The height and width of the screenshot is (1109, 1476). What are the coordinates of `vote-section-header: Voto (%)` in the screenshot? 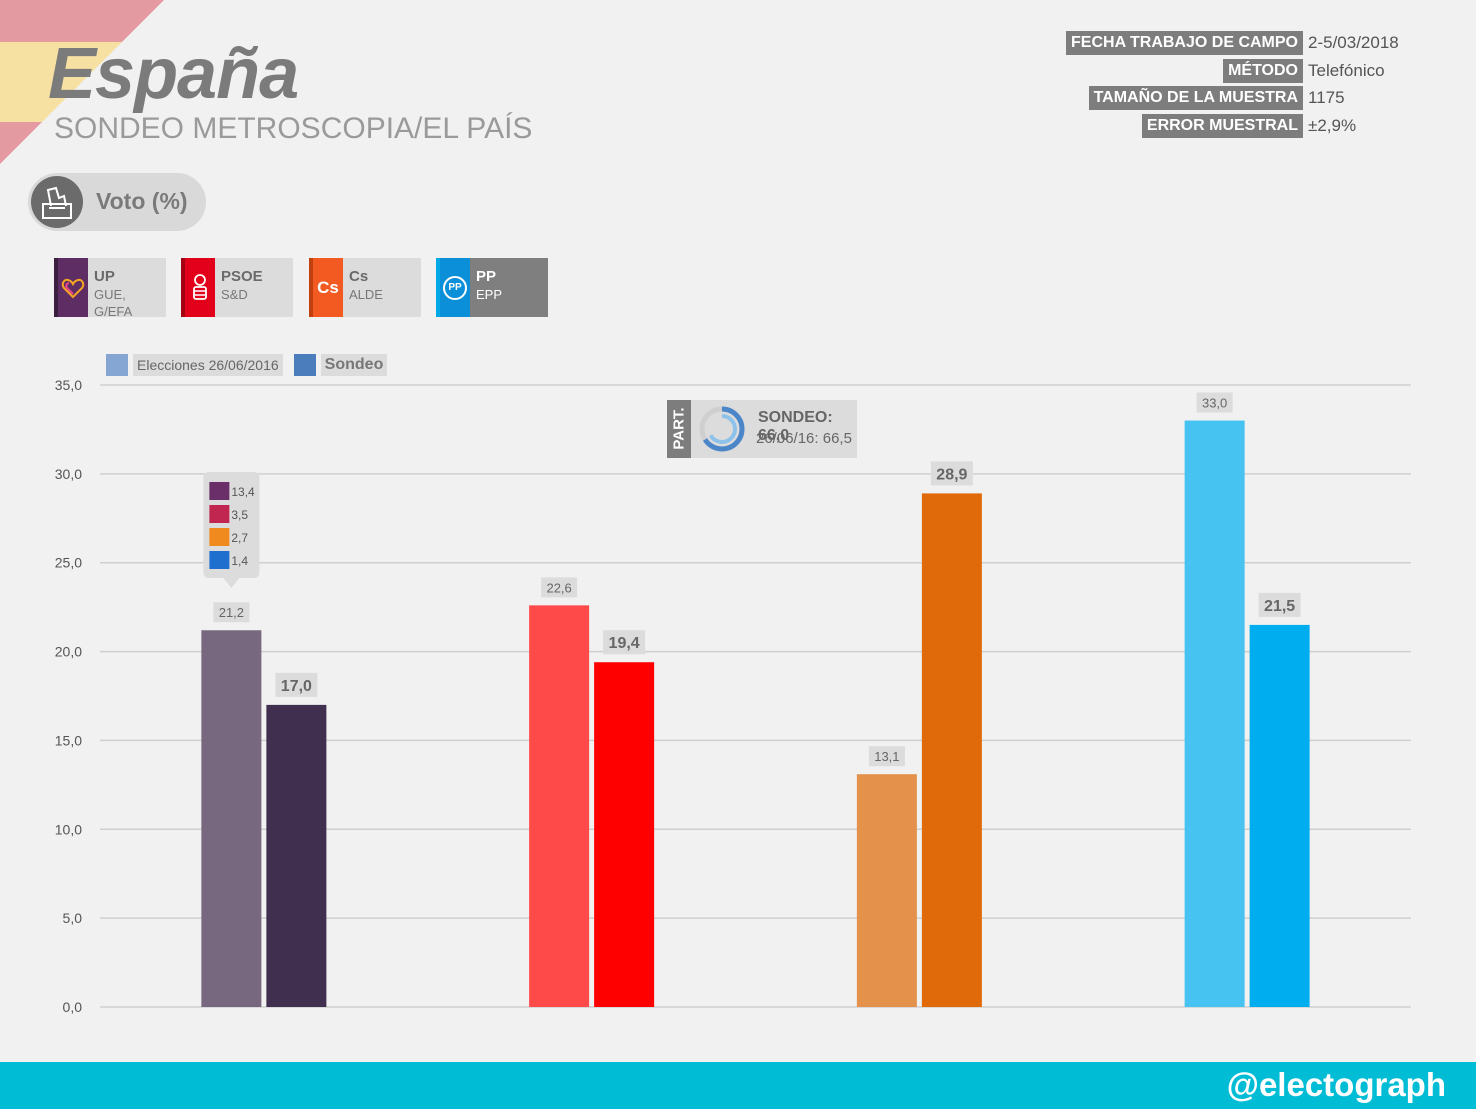 It's located at (117, 202).